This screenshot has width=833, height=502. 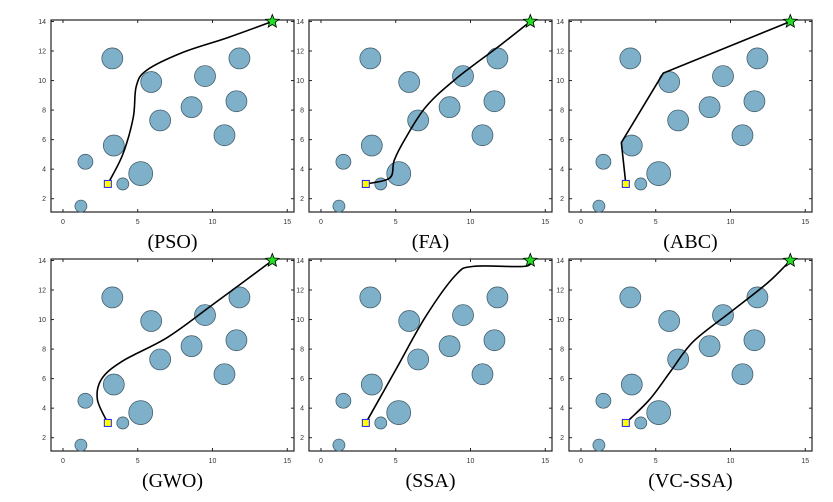 I want to click on panel-caption: (ABC), so click(x=690, y=242).